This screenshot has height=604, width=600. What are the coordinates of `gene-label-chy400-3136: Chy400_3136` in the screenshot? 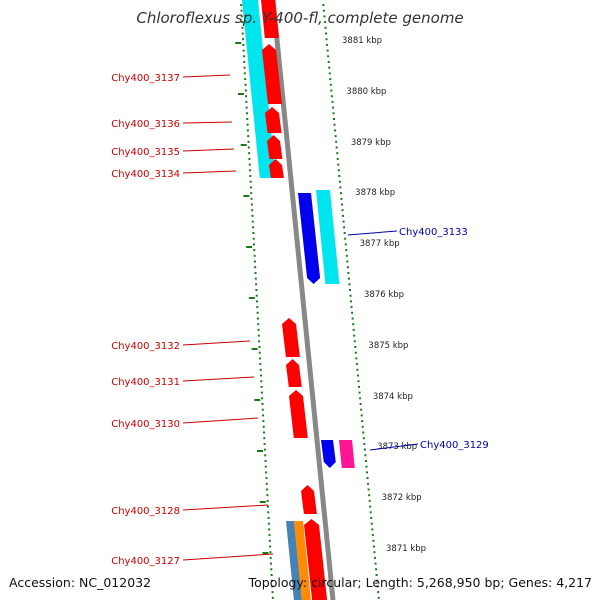 It's located at (145, 124).